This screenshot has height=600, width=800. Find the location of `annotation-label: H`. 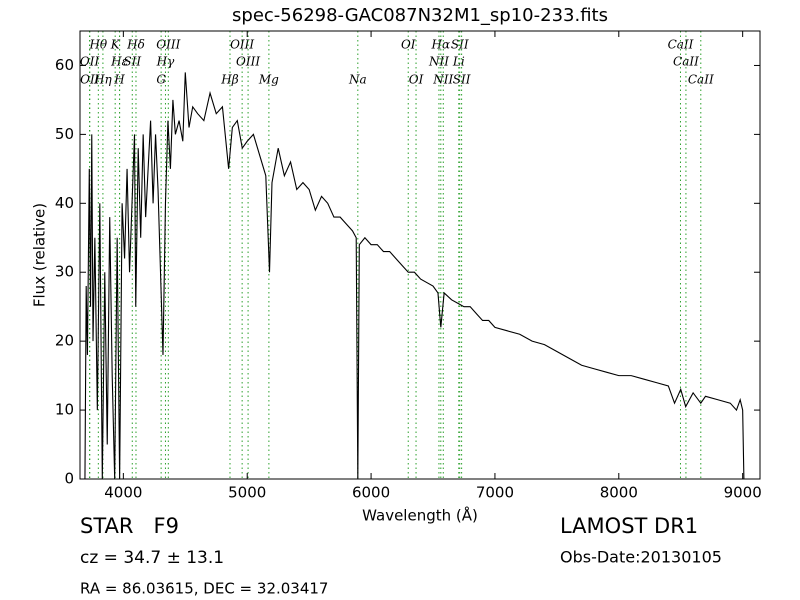

annotation-label: H is located at coordinates (119, 80).